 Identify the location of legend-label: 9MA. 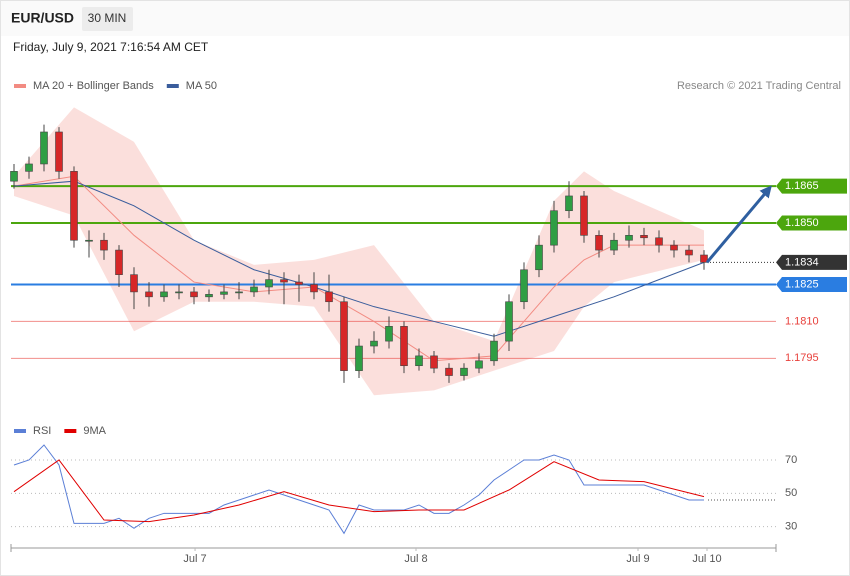
(94, 431).